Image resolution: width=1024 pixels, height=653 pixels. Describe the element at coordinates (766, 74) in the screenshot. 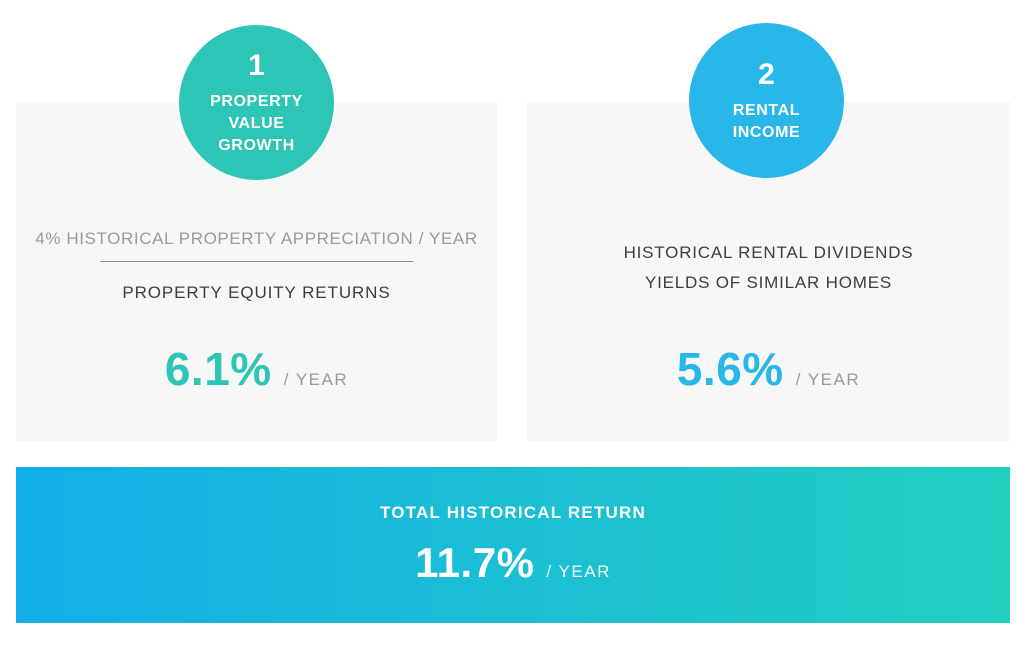

I see `step-2-number: 2` at that location.